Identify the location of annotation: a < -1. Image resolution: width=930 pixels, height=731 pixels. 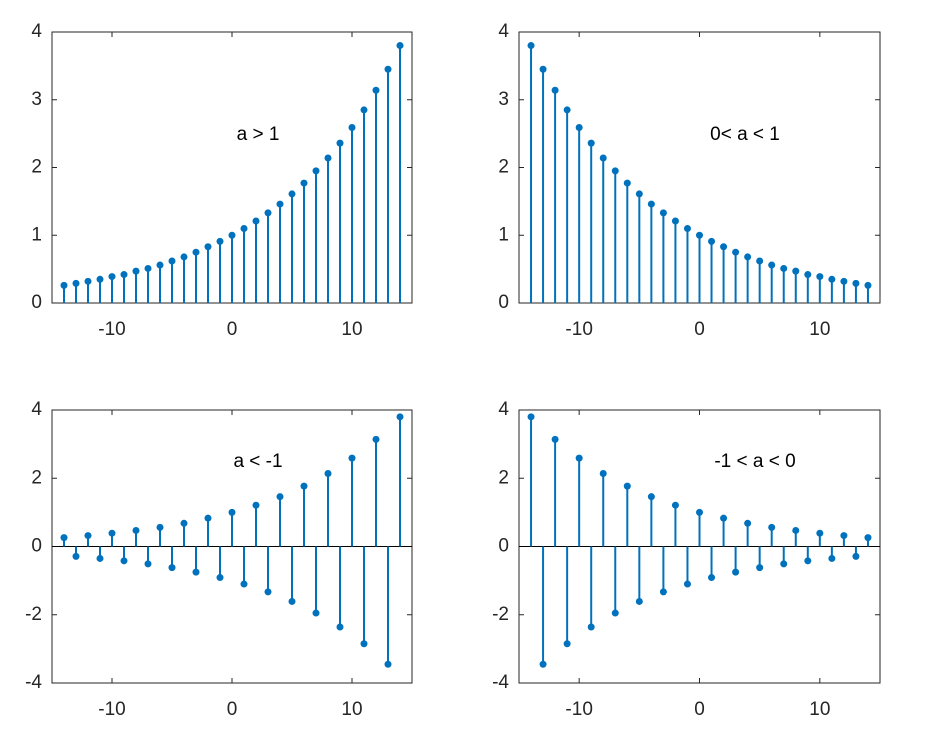
(257, 461).